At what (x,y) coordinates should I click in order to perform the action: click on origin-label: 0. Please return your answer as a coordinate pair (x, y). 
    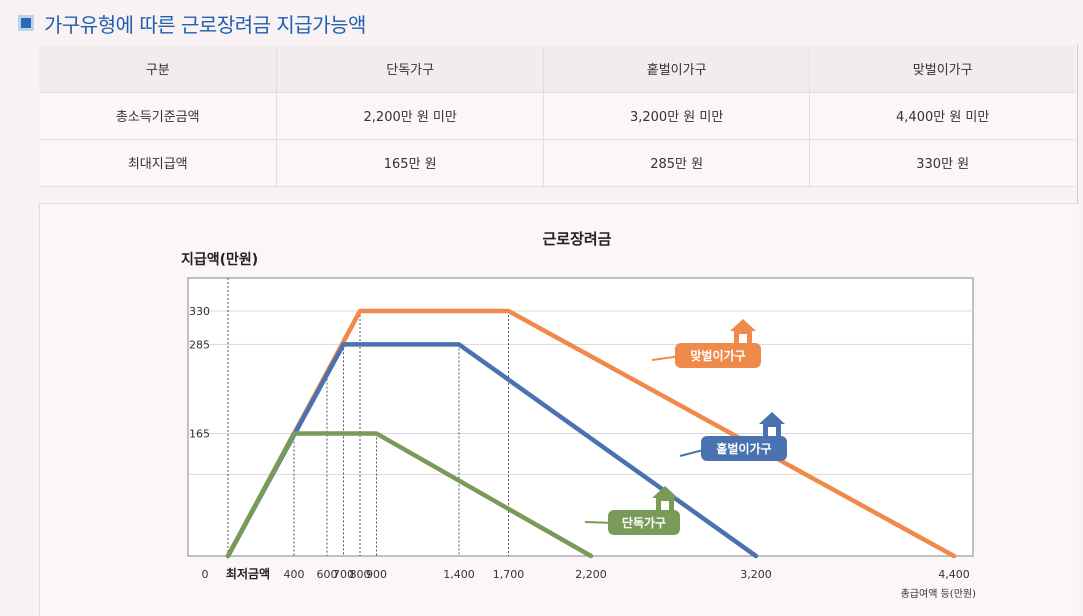
    Looking at the image, I should click on (205, 574).